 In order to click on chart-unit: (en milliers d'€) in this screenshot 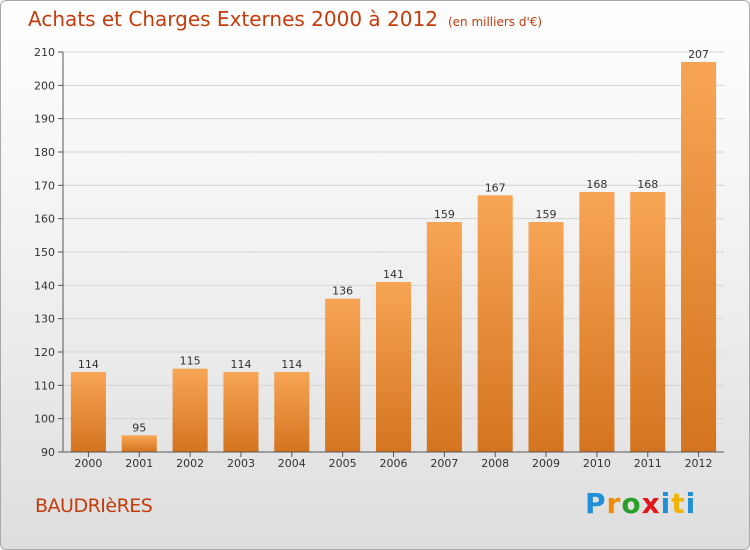, I will do `click(495, 22)`.